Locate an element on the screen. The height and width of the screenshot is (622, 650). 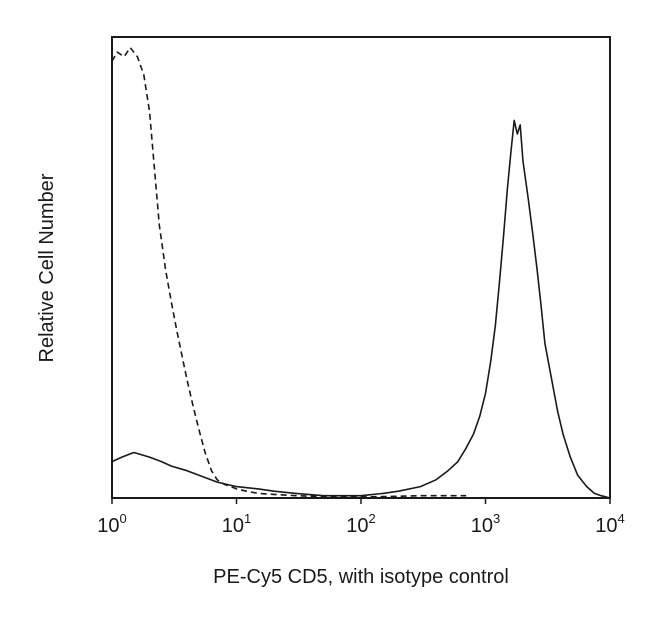
x-tick-label: 10³ is located at coordinates (485, 524).